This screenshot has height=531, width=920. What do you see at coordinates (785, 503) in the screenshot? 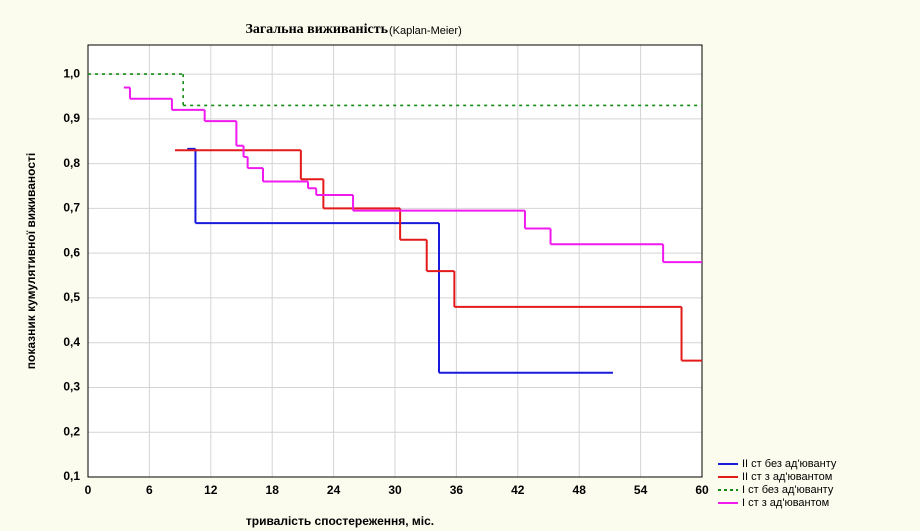
I see `legend-label: I ст з ад'ювантом` at bounding box center [785, 503].